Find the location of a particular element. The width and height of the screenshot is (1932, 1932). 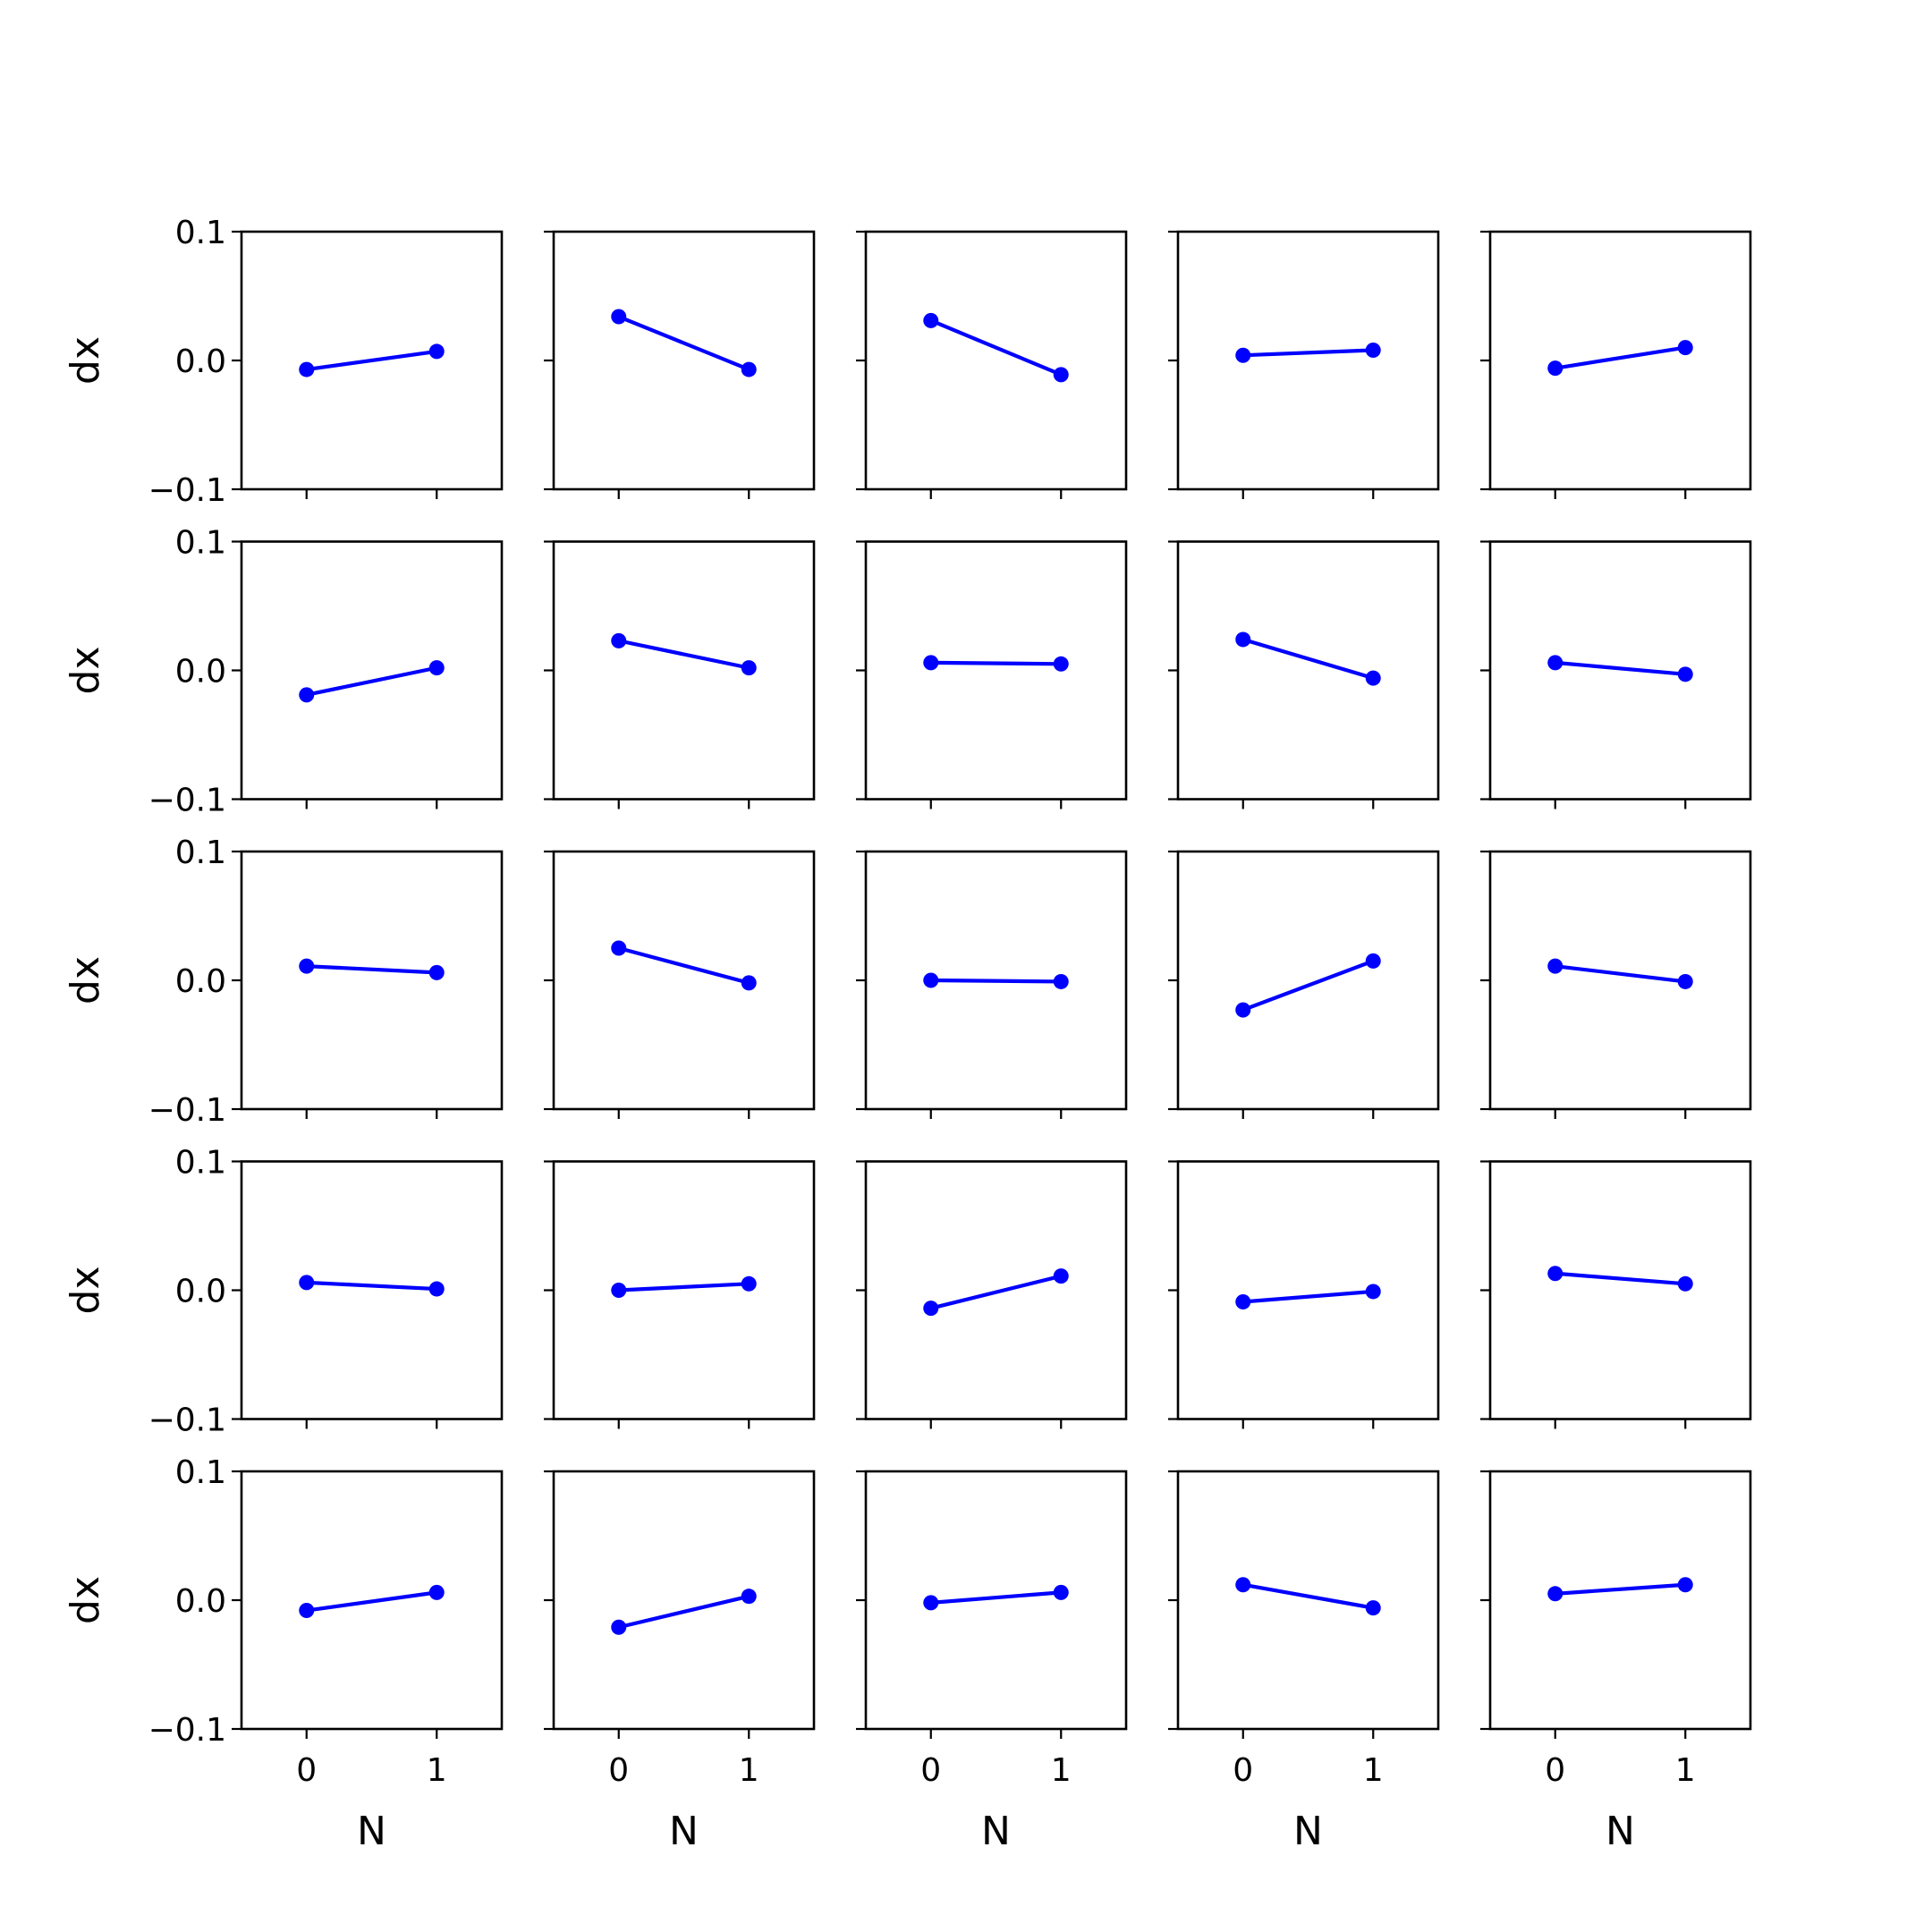

subplot-r4-c3 is located at coordinates (992, 1294).